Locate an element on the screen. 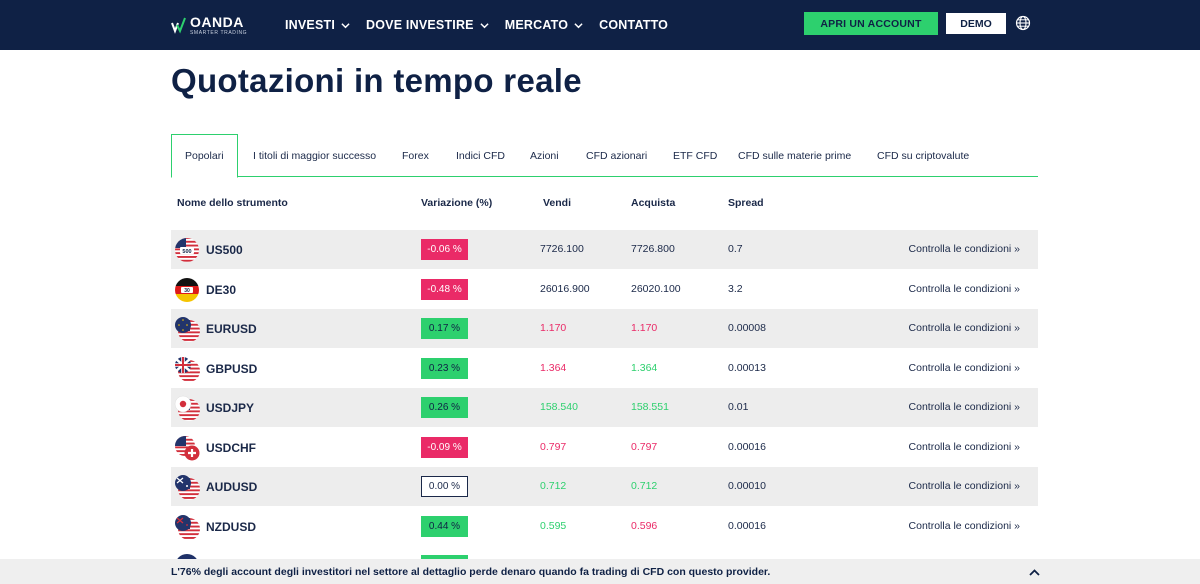 This screenshot has width=1200, height=584. change-badge: -0.09 % is located at coordinates (444, 447).